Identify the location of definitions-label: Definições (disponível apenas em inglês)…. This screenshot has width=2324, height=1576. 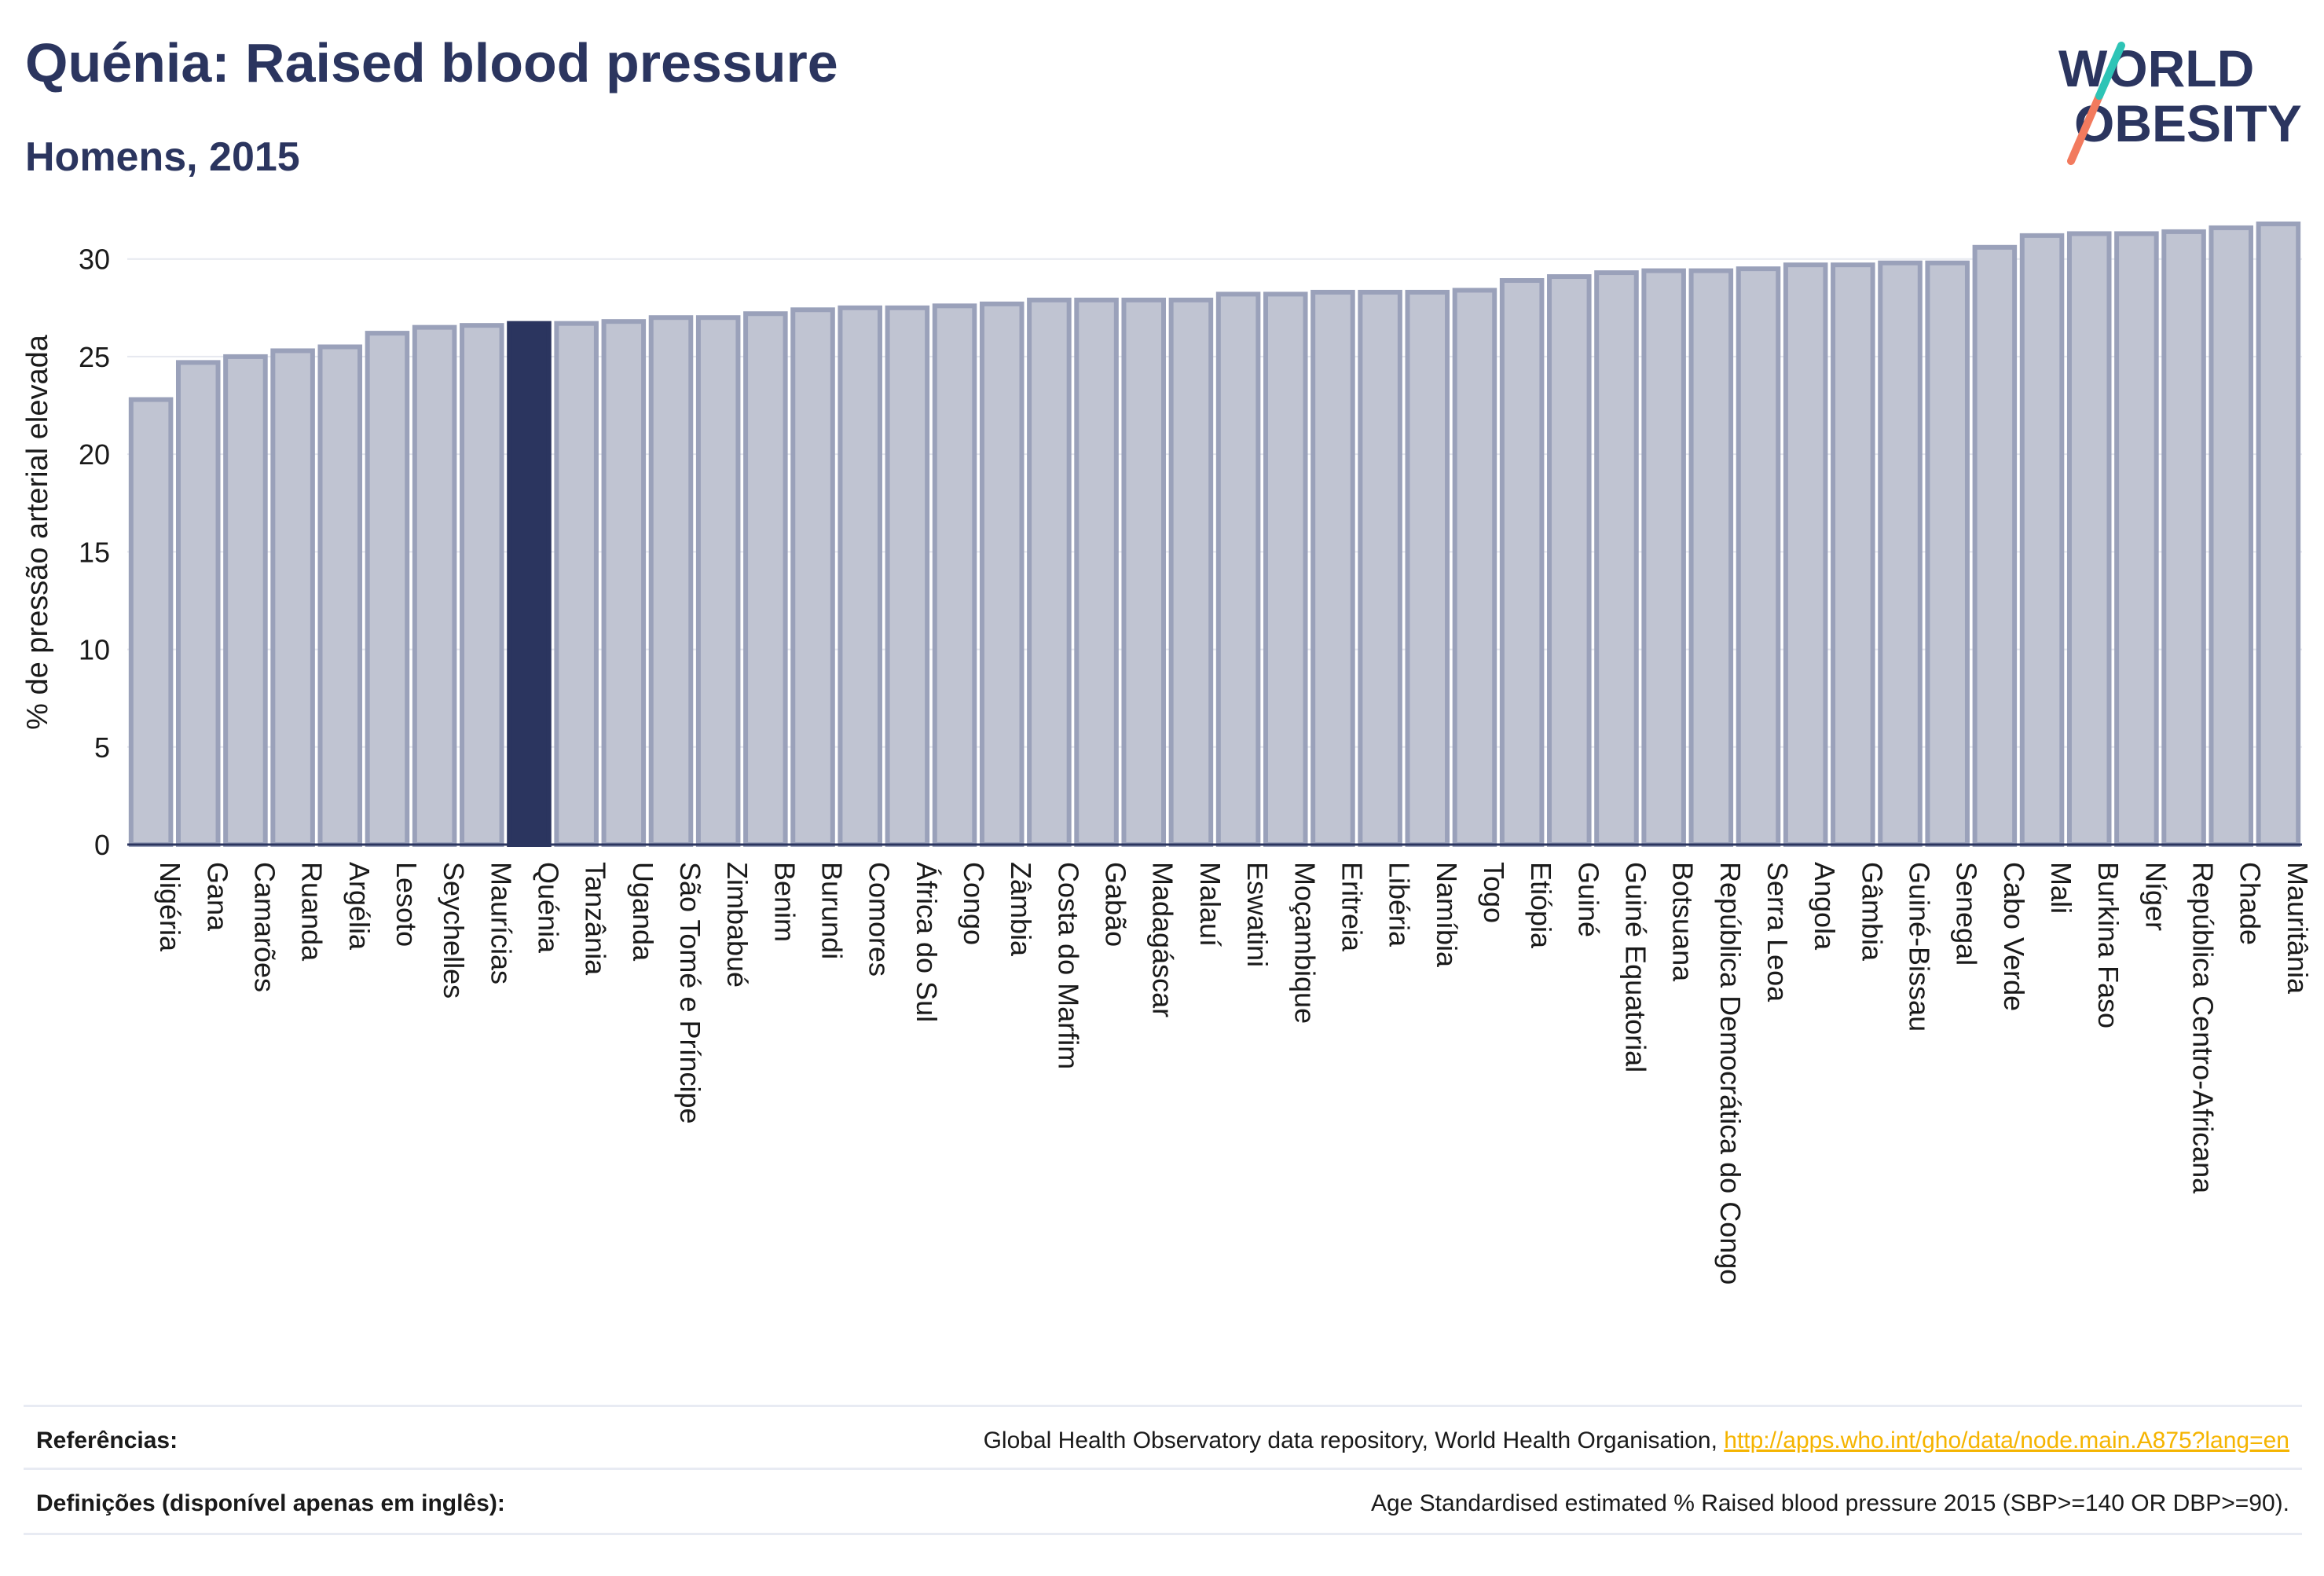
(270, 1503).